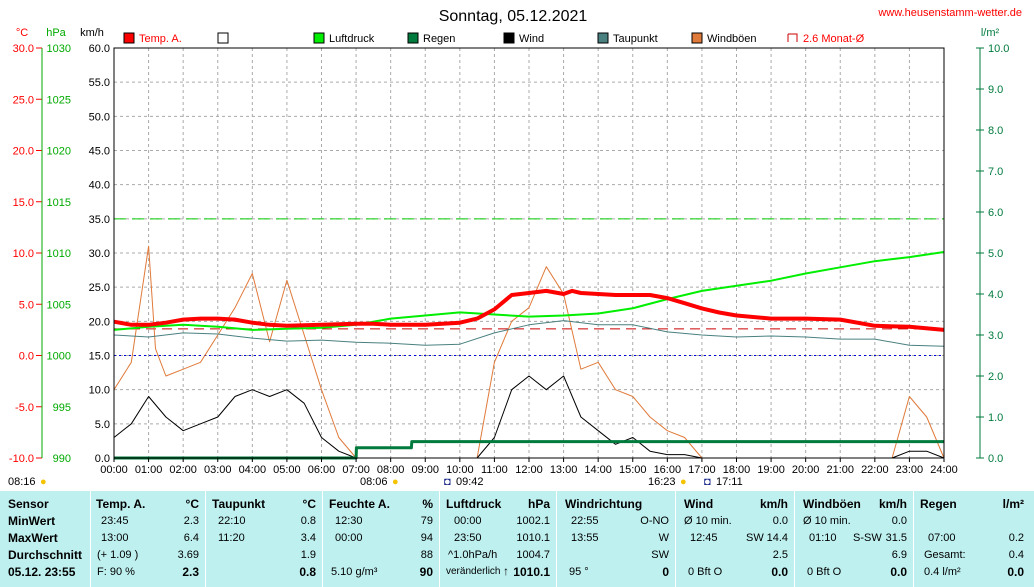 The height and width of the screenshot is (587, 1034). Describe the element at coordinates (899, 521) in the screenshot. I see `gust-min: 0.0` at that location.